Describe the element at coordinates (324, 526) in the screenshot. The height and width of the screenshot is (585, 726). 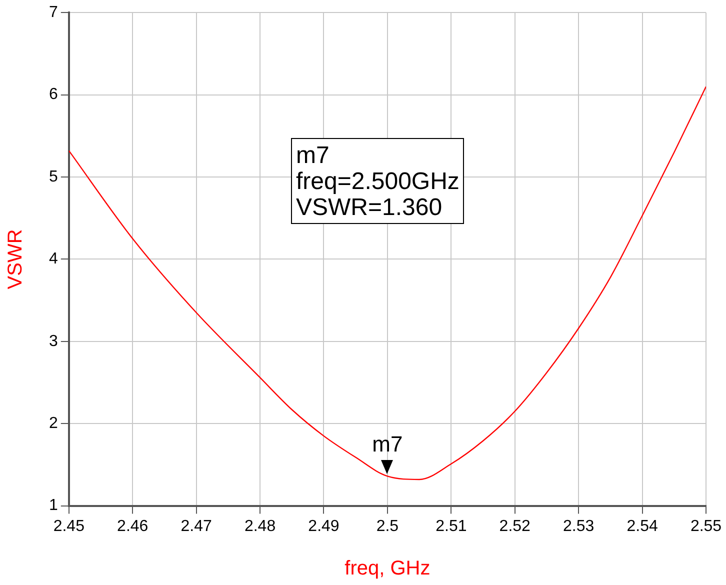
I see `x-tick-label: 2.49` at that location.